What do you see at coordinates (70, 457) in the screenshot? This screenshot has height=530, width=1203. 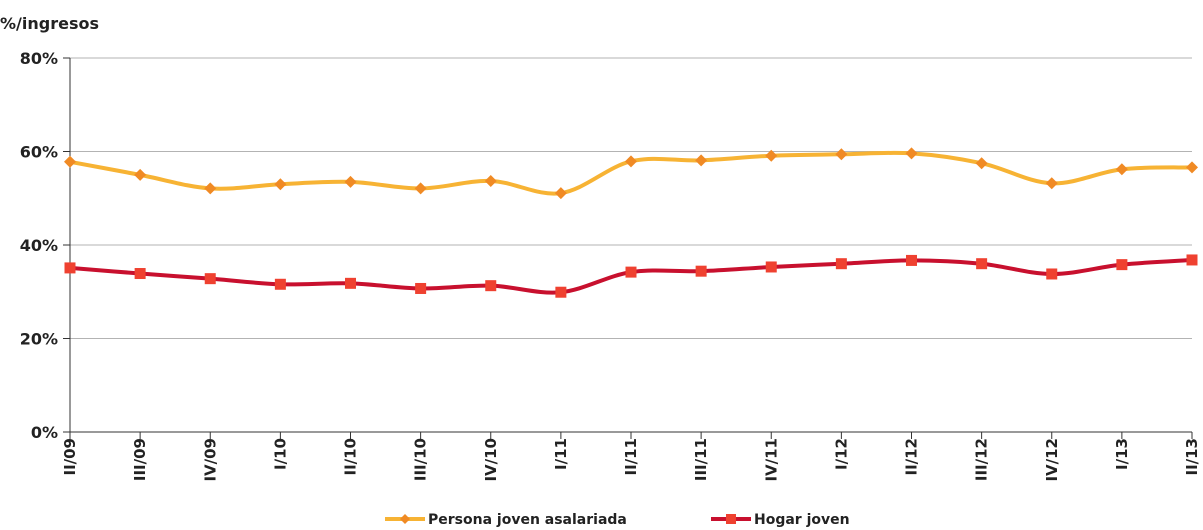 I see `x-tick-label: II/09` at bounding box center [70, 457].